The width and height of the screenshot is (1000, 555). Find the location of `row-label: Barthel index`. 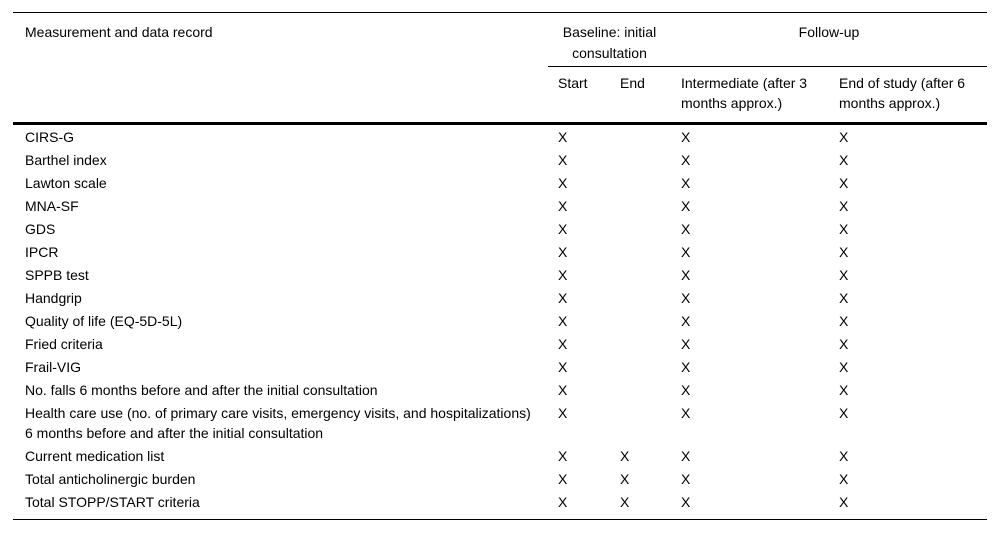

row-label: Barthel index is located at coordinates (66, 159).